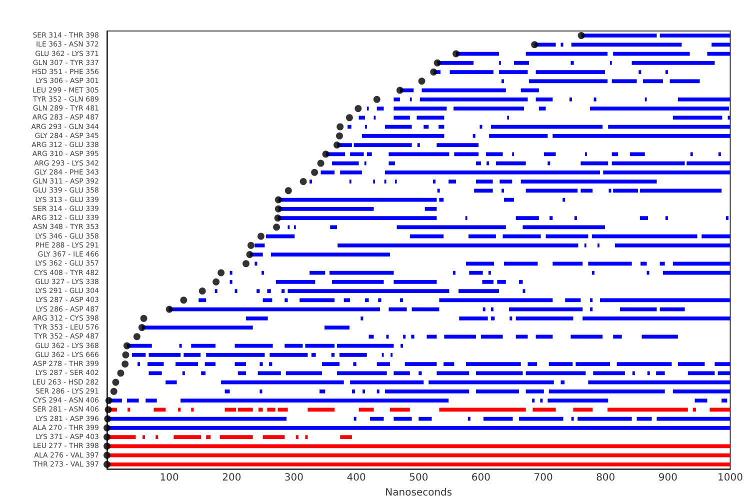 This screenshot has width=746, height=503. Describe the element at coordinates (169, 478) in the screenshot. I see `x-tick-label: 100` at that location.